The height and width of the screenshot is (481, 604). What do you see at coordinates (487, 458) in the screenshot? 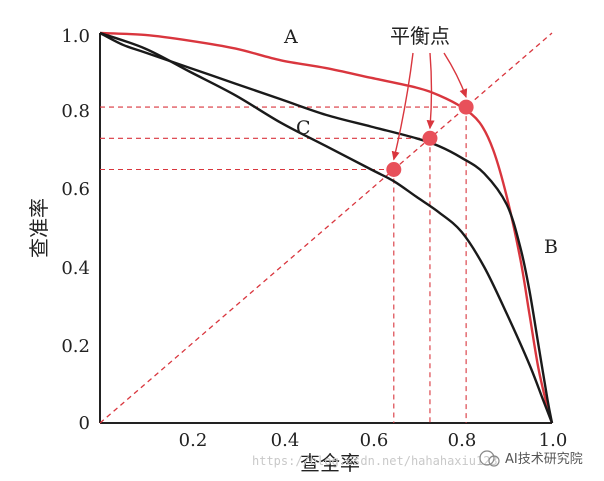
I see `wechat-icon` at bounding box center [487, 458].